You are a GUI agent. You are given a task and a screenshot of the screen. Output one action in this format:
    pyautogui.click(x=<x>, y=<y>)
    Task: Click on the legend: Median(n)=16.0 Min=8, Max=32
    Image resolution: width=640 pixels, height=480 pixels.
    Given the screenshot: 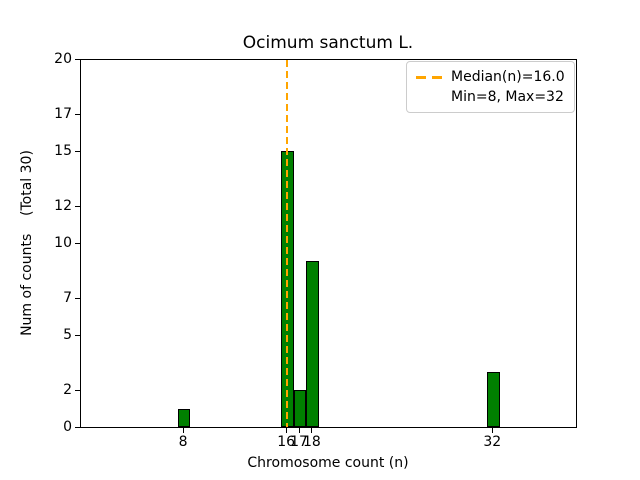 What is the action you would take?
    pyautogui.click(x=490, y=87)
    